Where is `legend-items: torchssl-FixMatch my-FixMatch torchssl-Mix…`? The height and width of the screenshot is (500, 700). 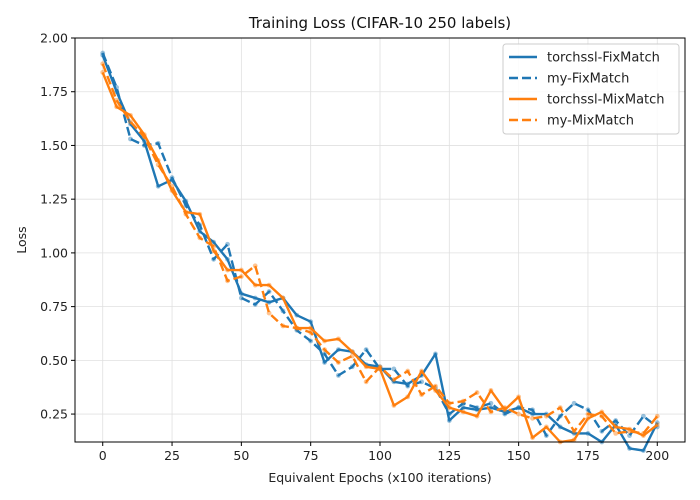
legend-items: torchssl-FixMatch my-FixMatch torchssl-Mix… is located at coordinates (587, 90).